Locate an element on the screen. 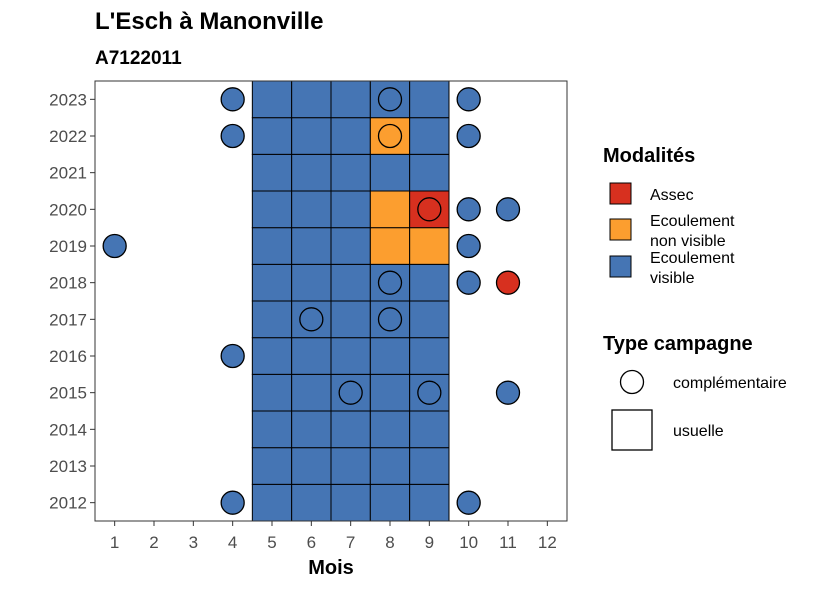  chart-title: L'Esch à Manonville is located at coordinates (209, 21).